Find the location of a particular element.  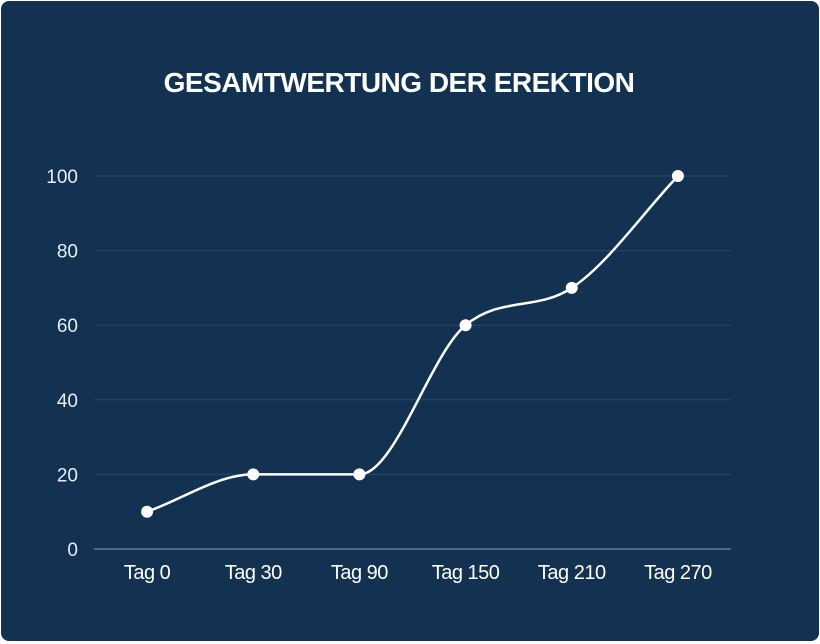

x-tick-label: Tag 90 is located at coordinates (359, 573).